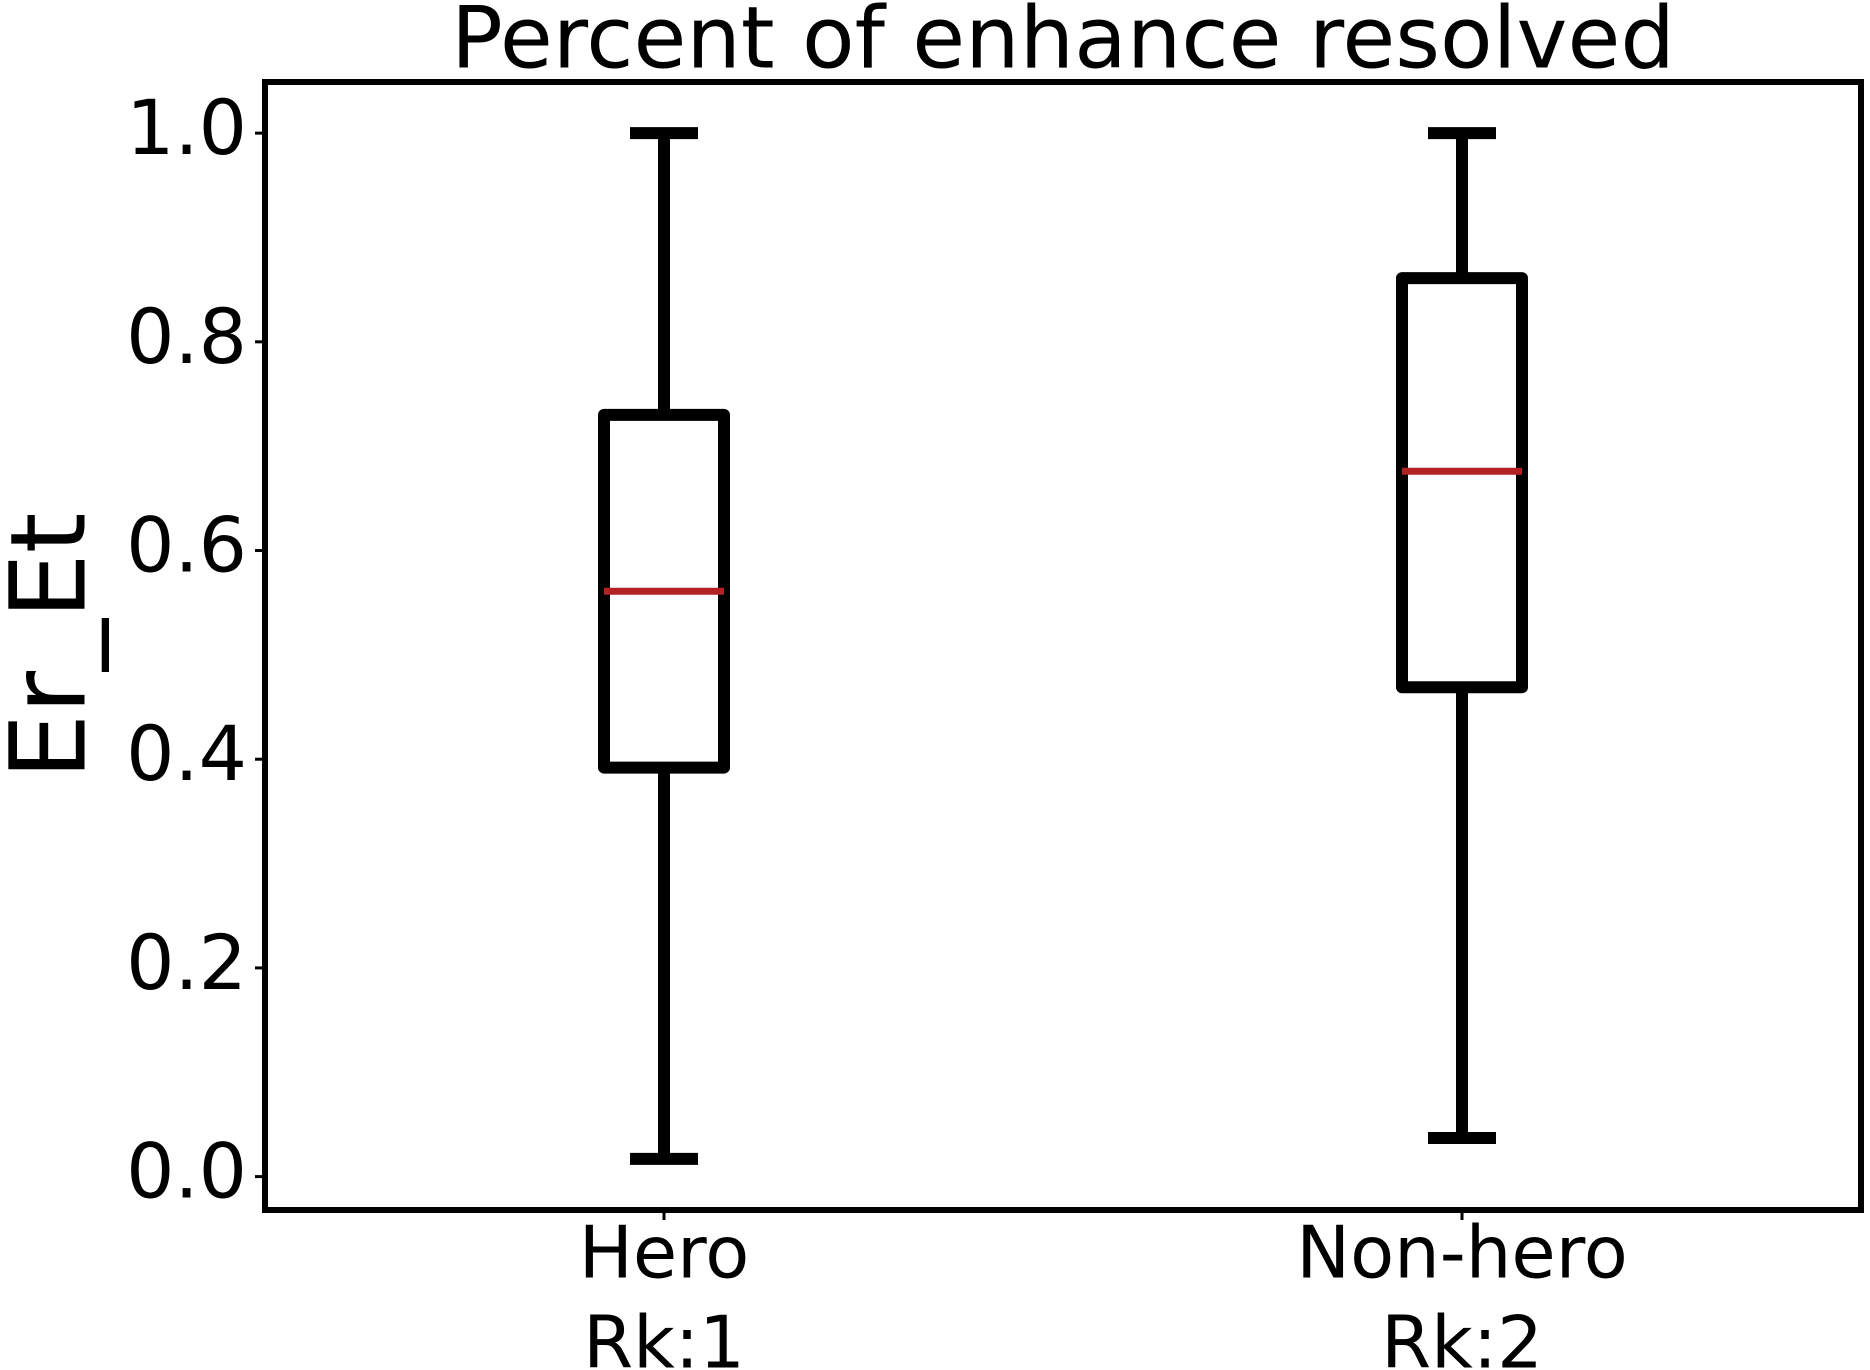  Describe the element at coordinates (1063, 44) in the screenshot. I see `chart-title: Percent of enhance resolved` at that location.